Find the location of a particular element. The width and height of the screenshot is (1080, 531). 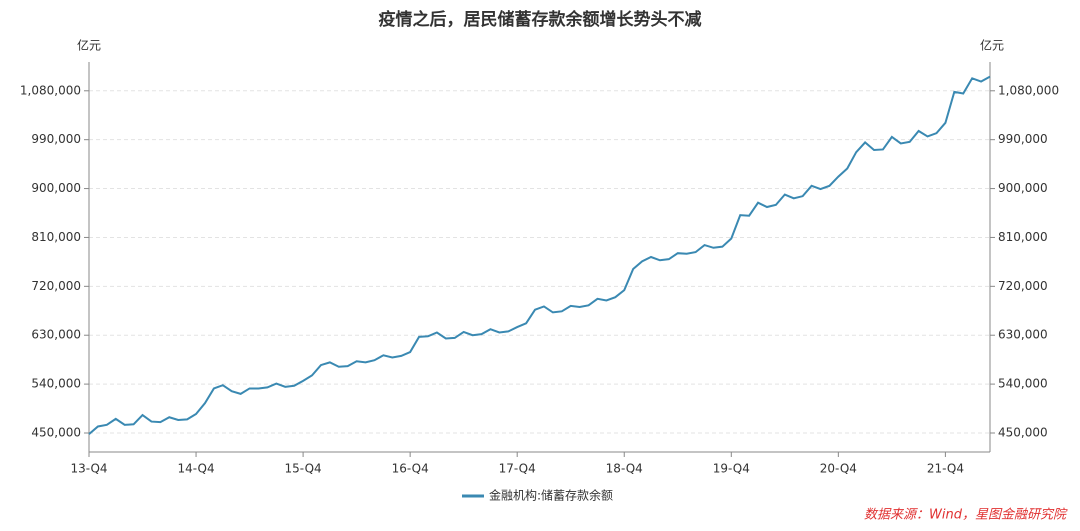

x-tick-label: 21-Q4 is located at coordinates (945, 469).